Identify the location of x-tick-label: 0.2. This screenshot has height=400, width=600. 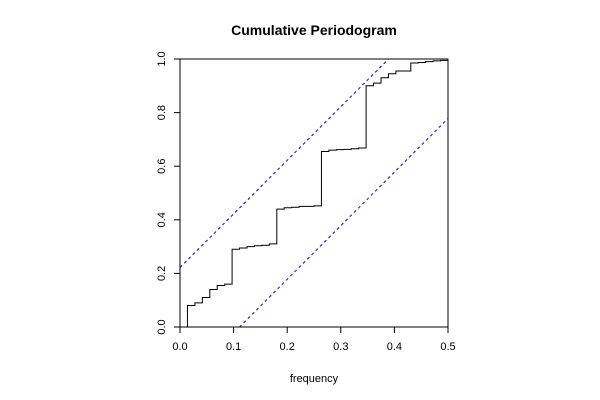
(287, 347).